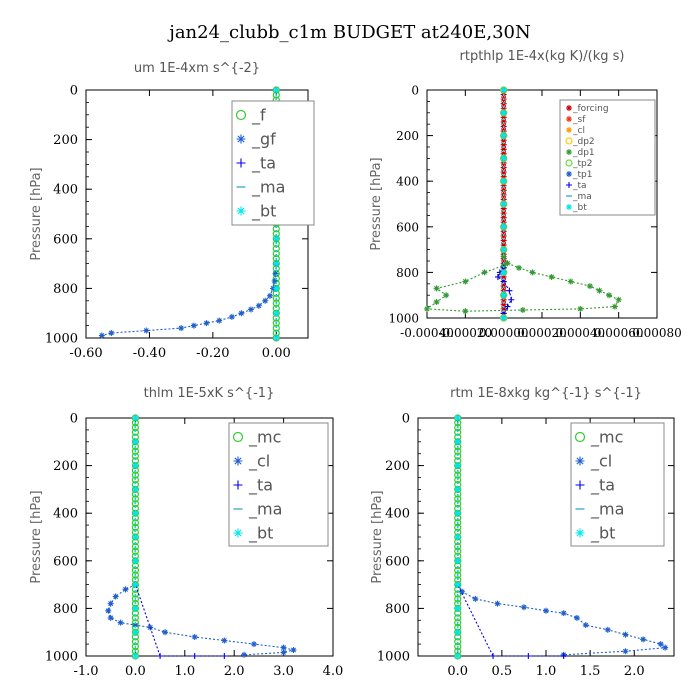  What do you see at coordinates (135, 671) in the screenshot?
I see `x-tick-label: 0.0` at bounding box center [135, 671].